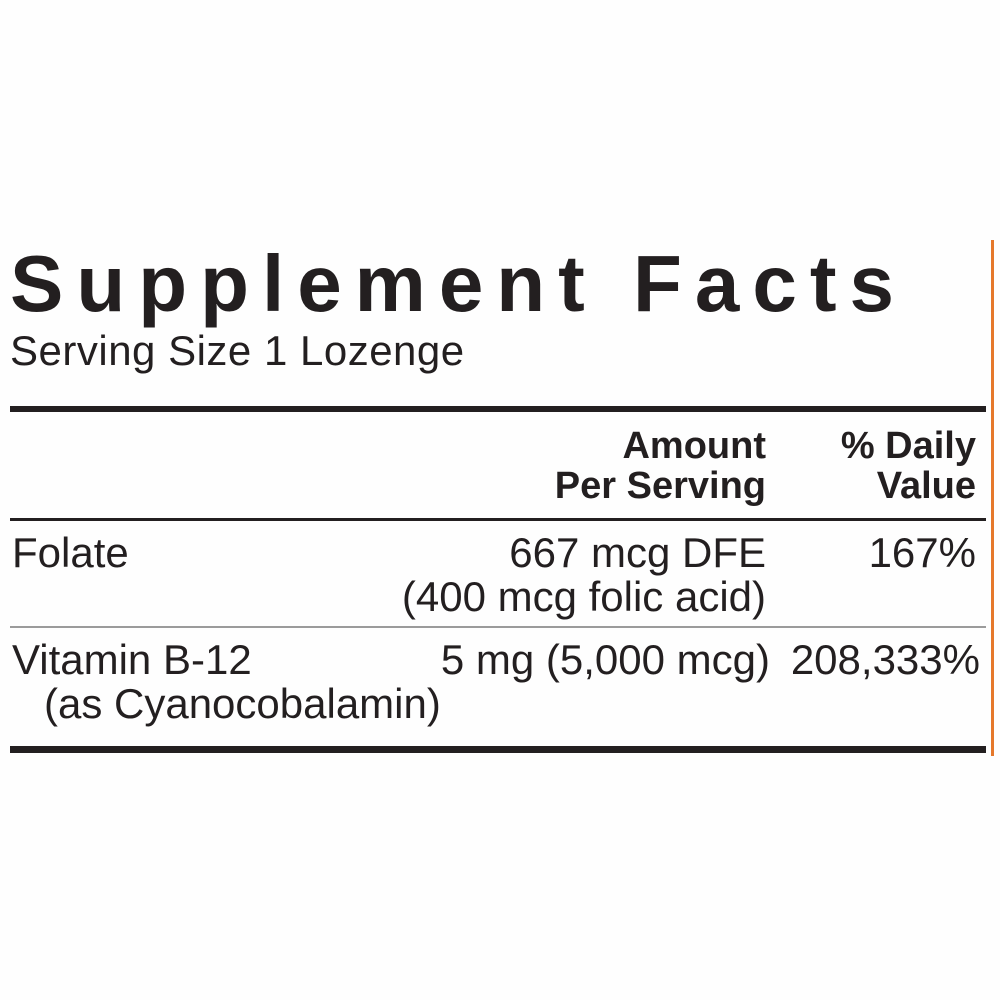  What do you see at coordinates (498, 409) in the screenshot?
I see `divider-thick-top` at bounding box center [498, 409].